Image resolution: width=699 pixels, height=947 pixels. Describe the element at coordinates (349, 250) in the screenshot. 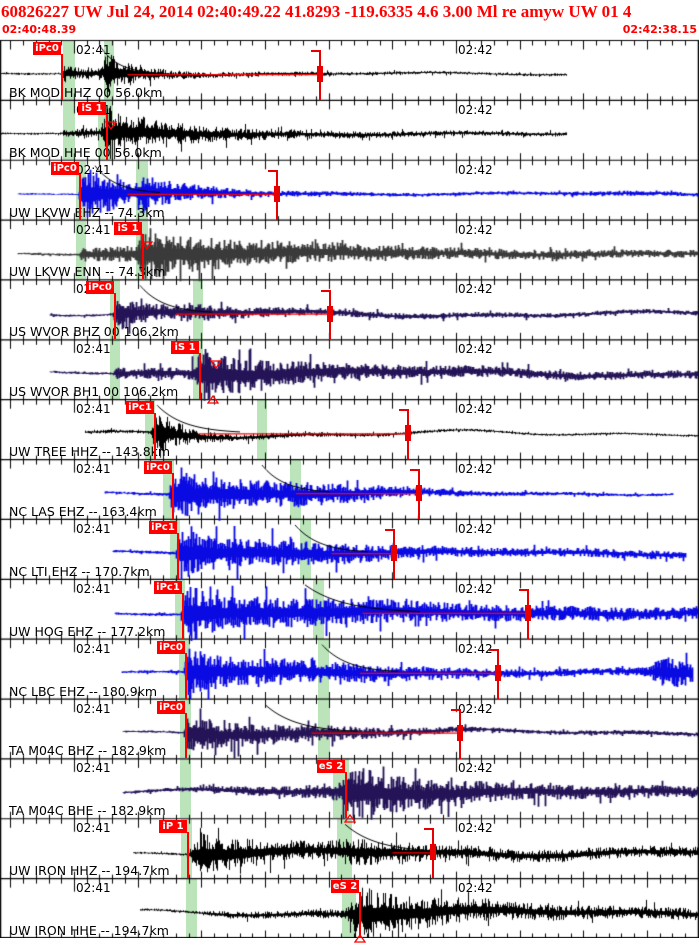

I see `trace-panel-uw-lkvw-enn: 02:41 02:42 UW LKVW ENN -- 74.3km iS 1` at that location.